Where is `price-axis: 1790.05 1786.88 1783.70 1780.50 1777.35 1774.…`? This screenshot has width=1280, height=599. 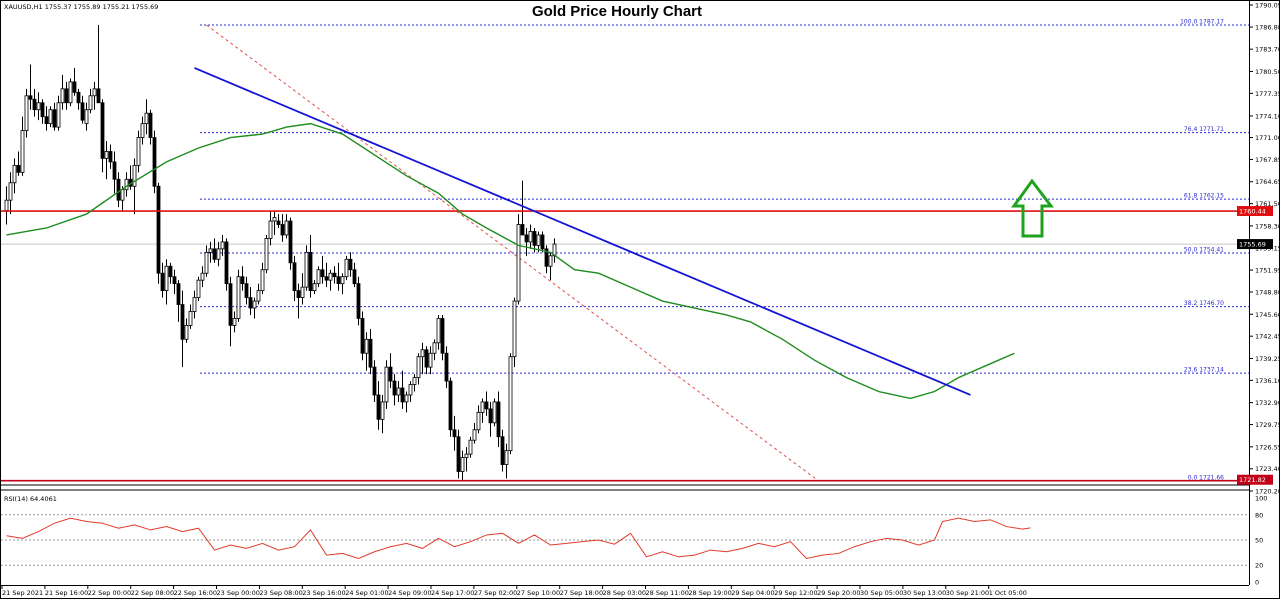
price-axis: 1790.05 1786.88 1783.70 1780.50 1777.35 1774.… is located at coordinates (1264, 249).